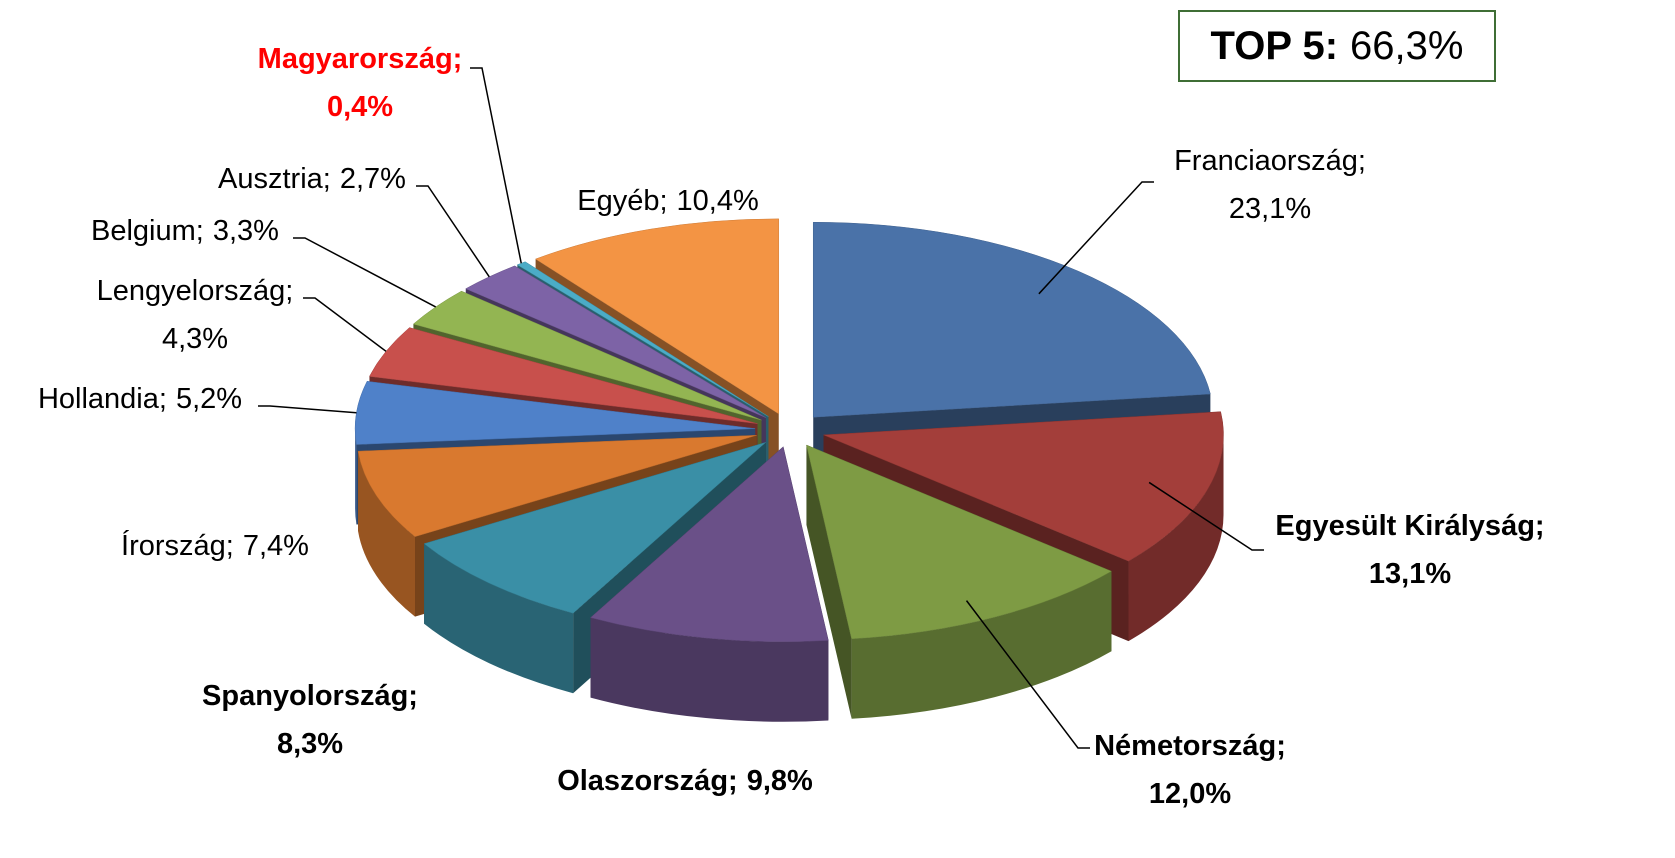  I want to click on label-value: 9,8%, so click(780, 781).